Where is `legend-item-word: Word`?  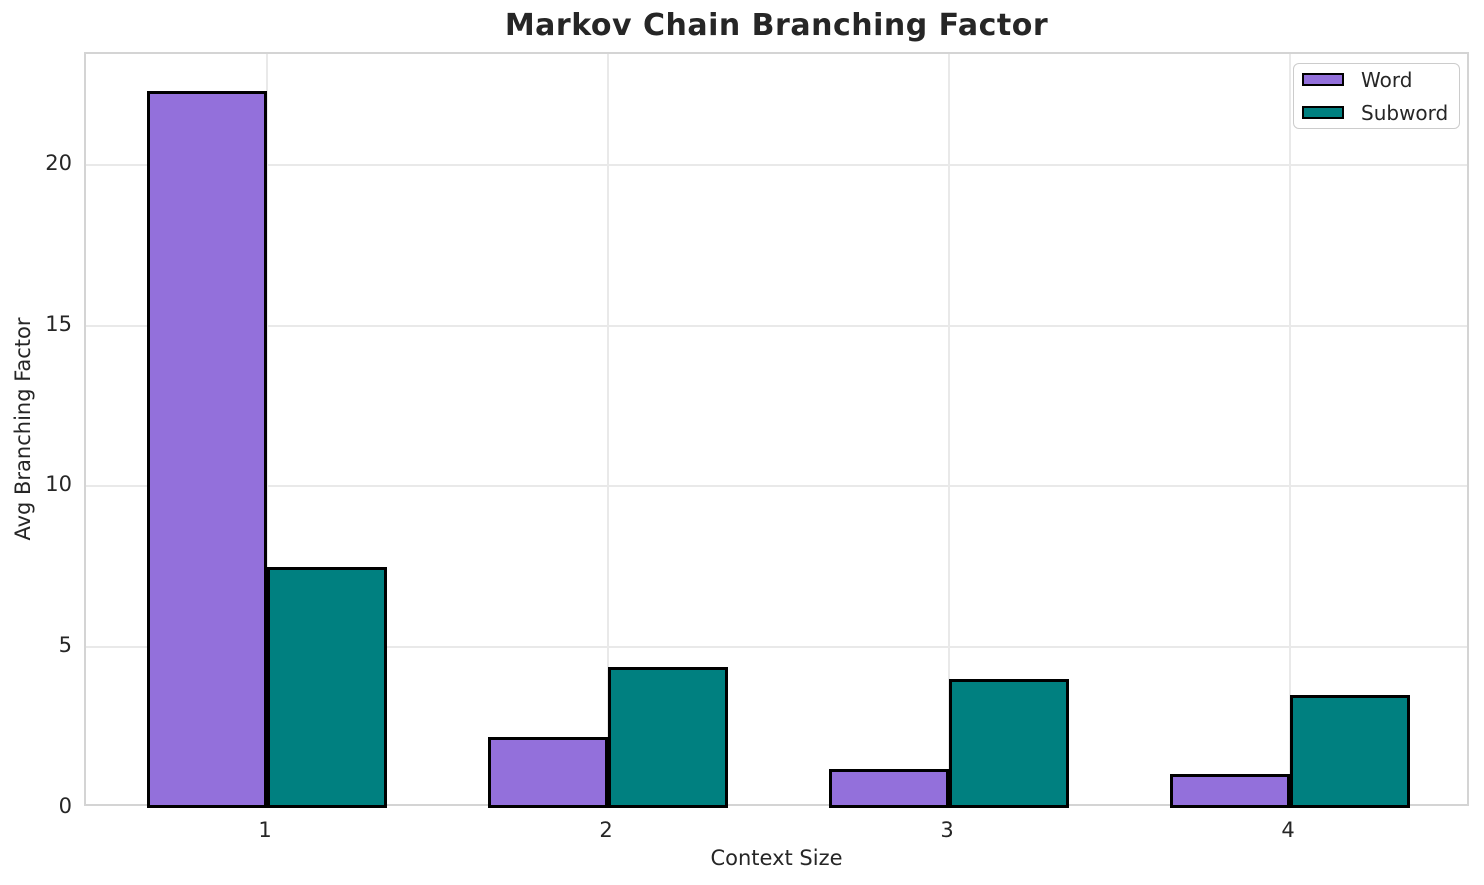
legend-item-word: Word is located at coordinates (1380, 80).